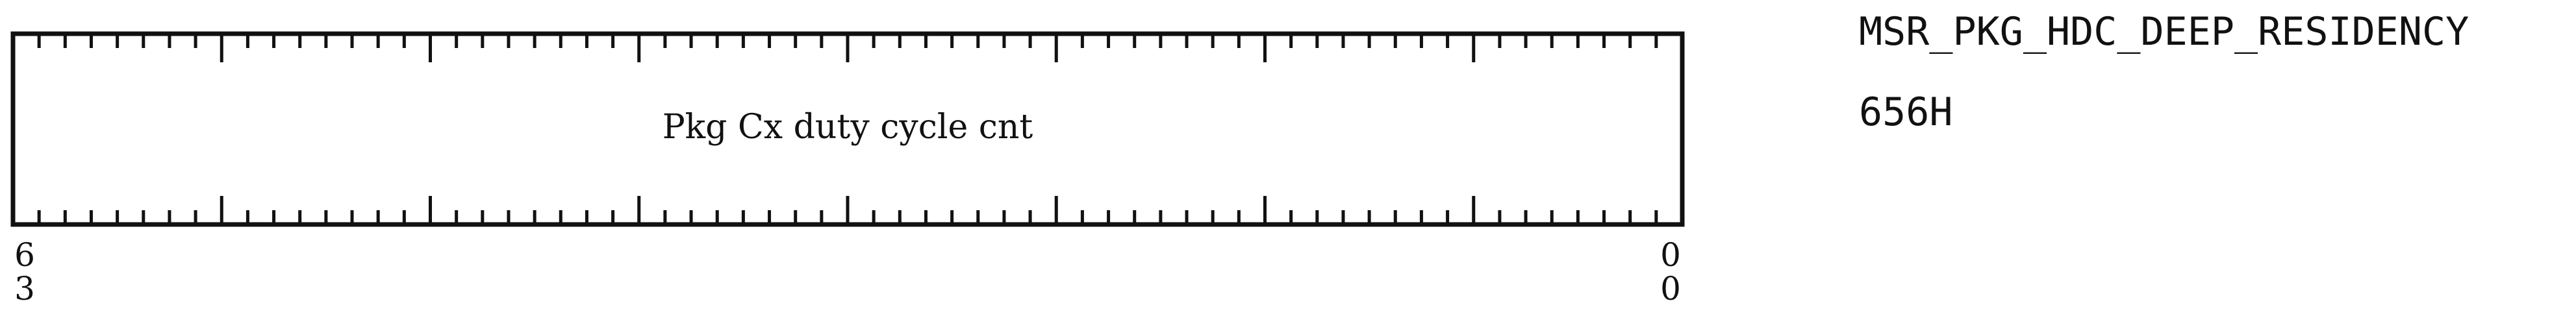  Describe the element at coordinates (24, 289) in the screenshot. I see `msb-bit-number-bottom: 3` at that location.